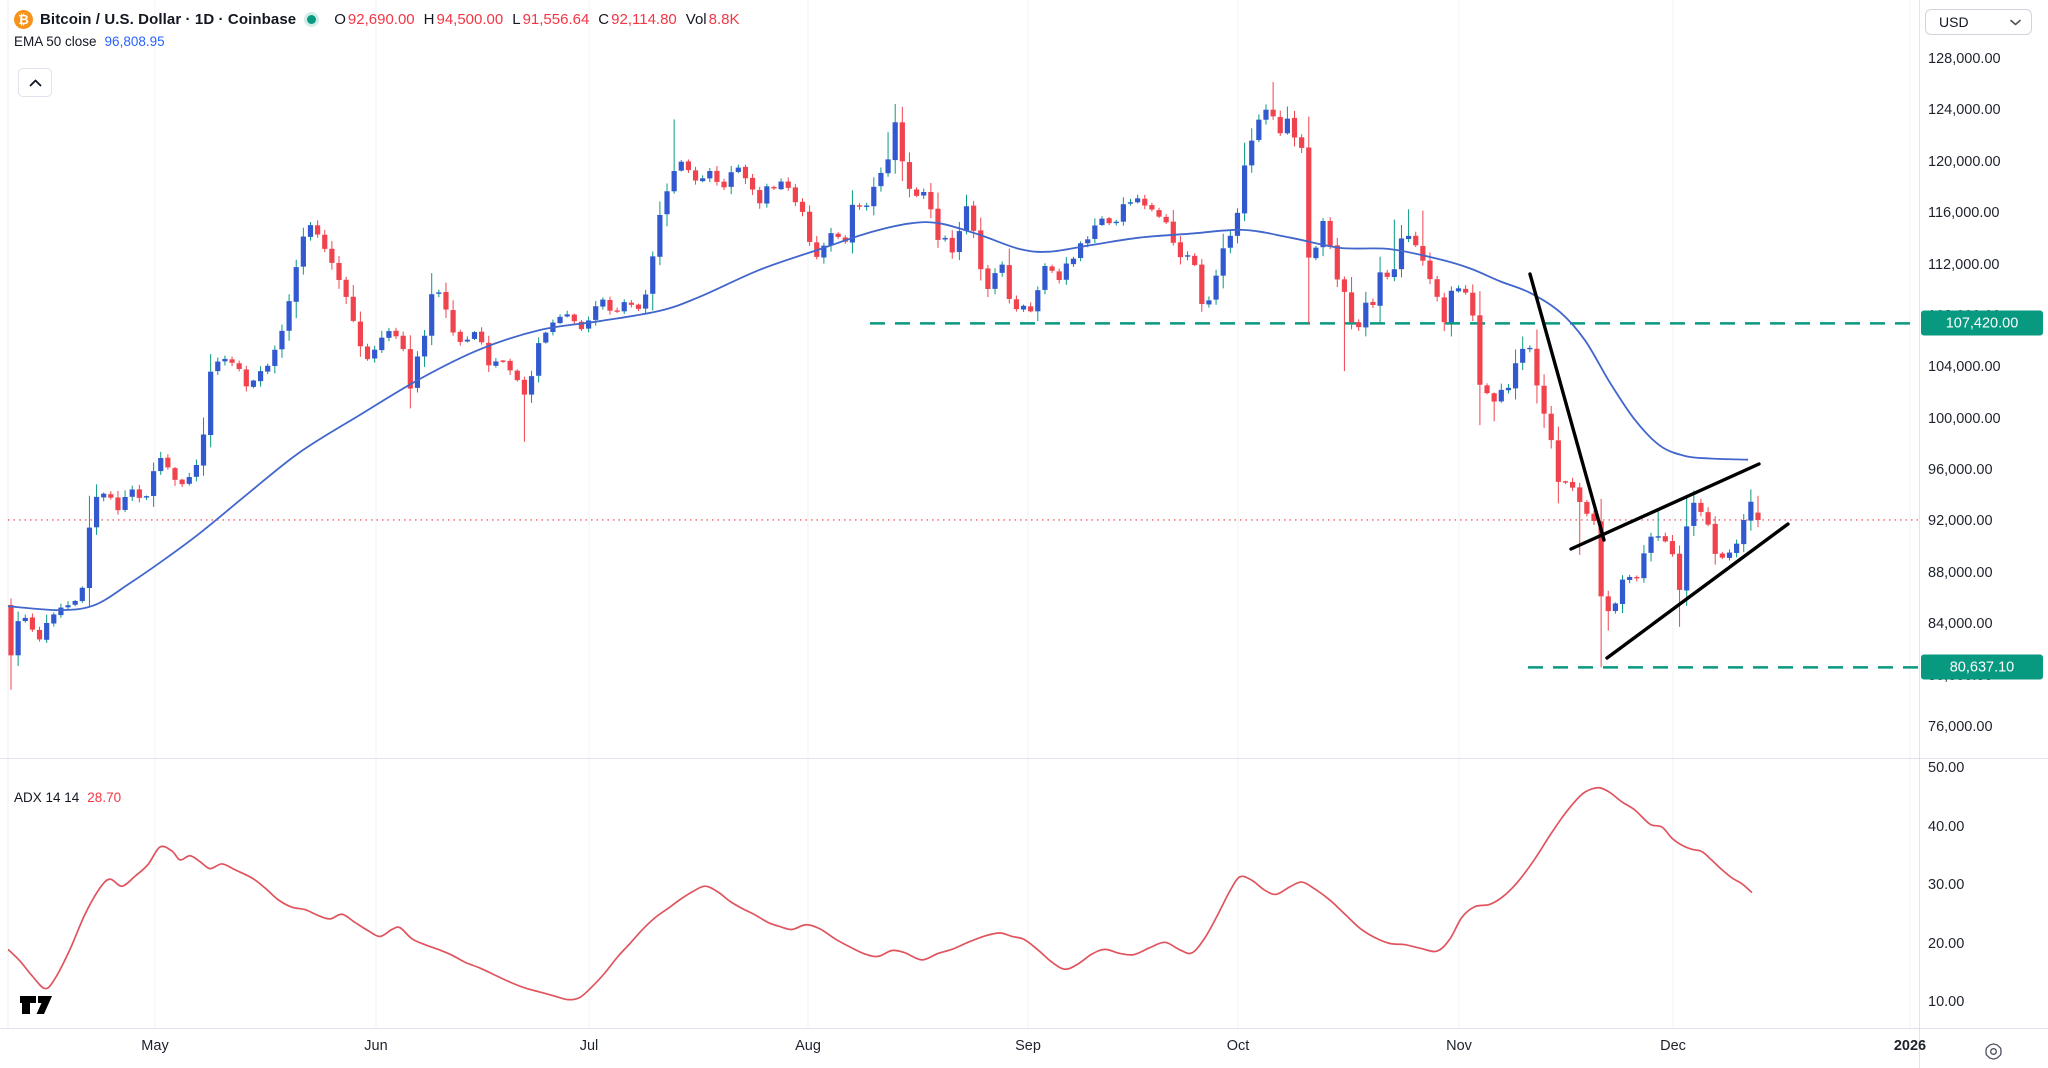 The height and width of the screenshot is (1068, 2048). Describe the element at coordinates (1964, 213) in the screenshot. I see `price-tick-label: 116,000.00` at that location.